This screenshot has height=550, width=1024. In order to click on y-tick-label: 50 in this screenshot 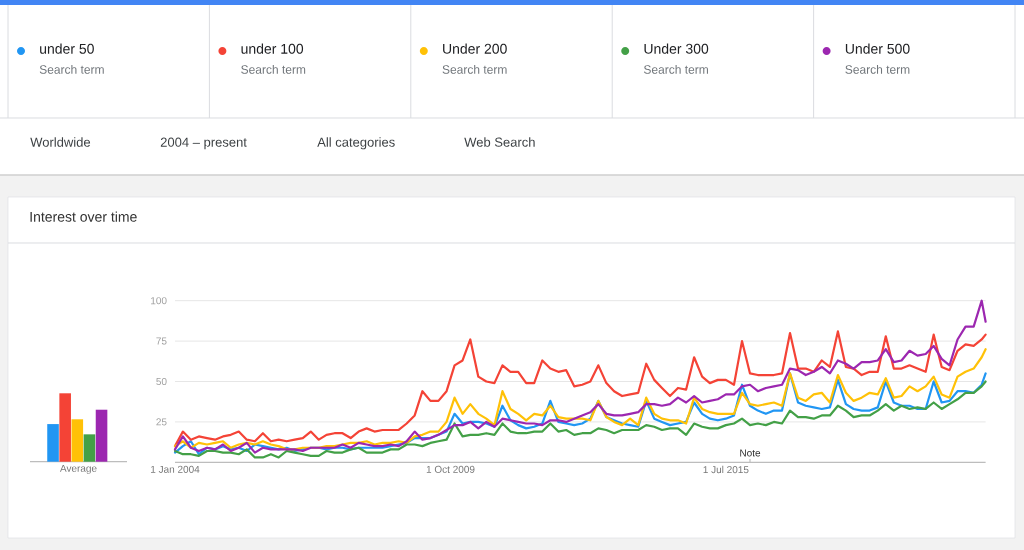, I will do `click(161, 381)`.